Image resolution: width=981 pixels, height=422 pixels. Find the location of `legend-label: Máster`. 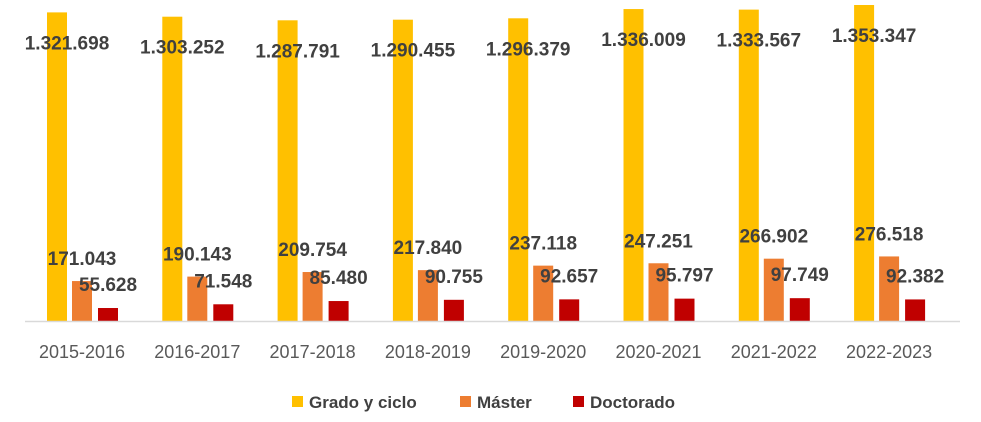

legend-label: Máster is located at coordinates (504, 402).